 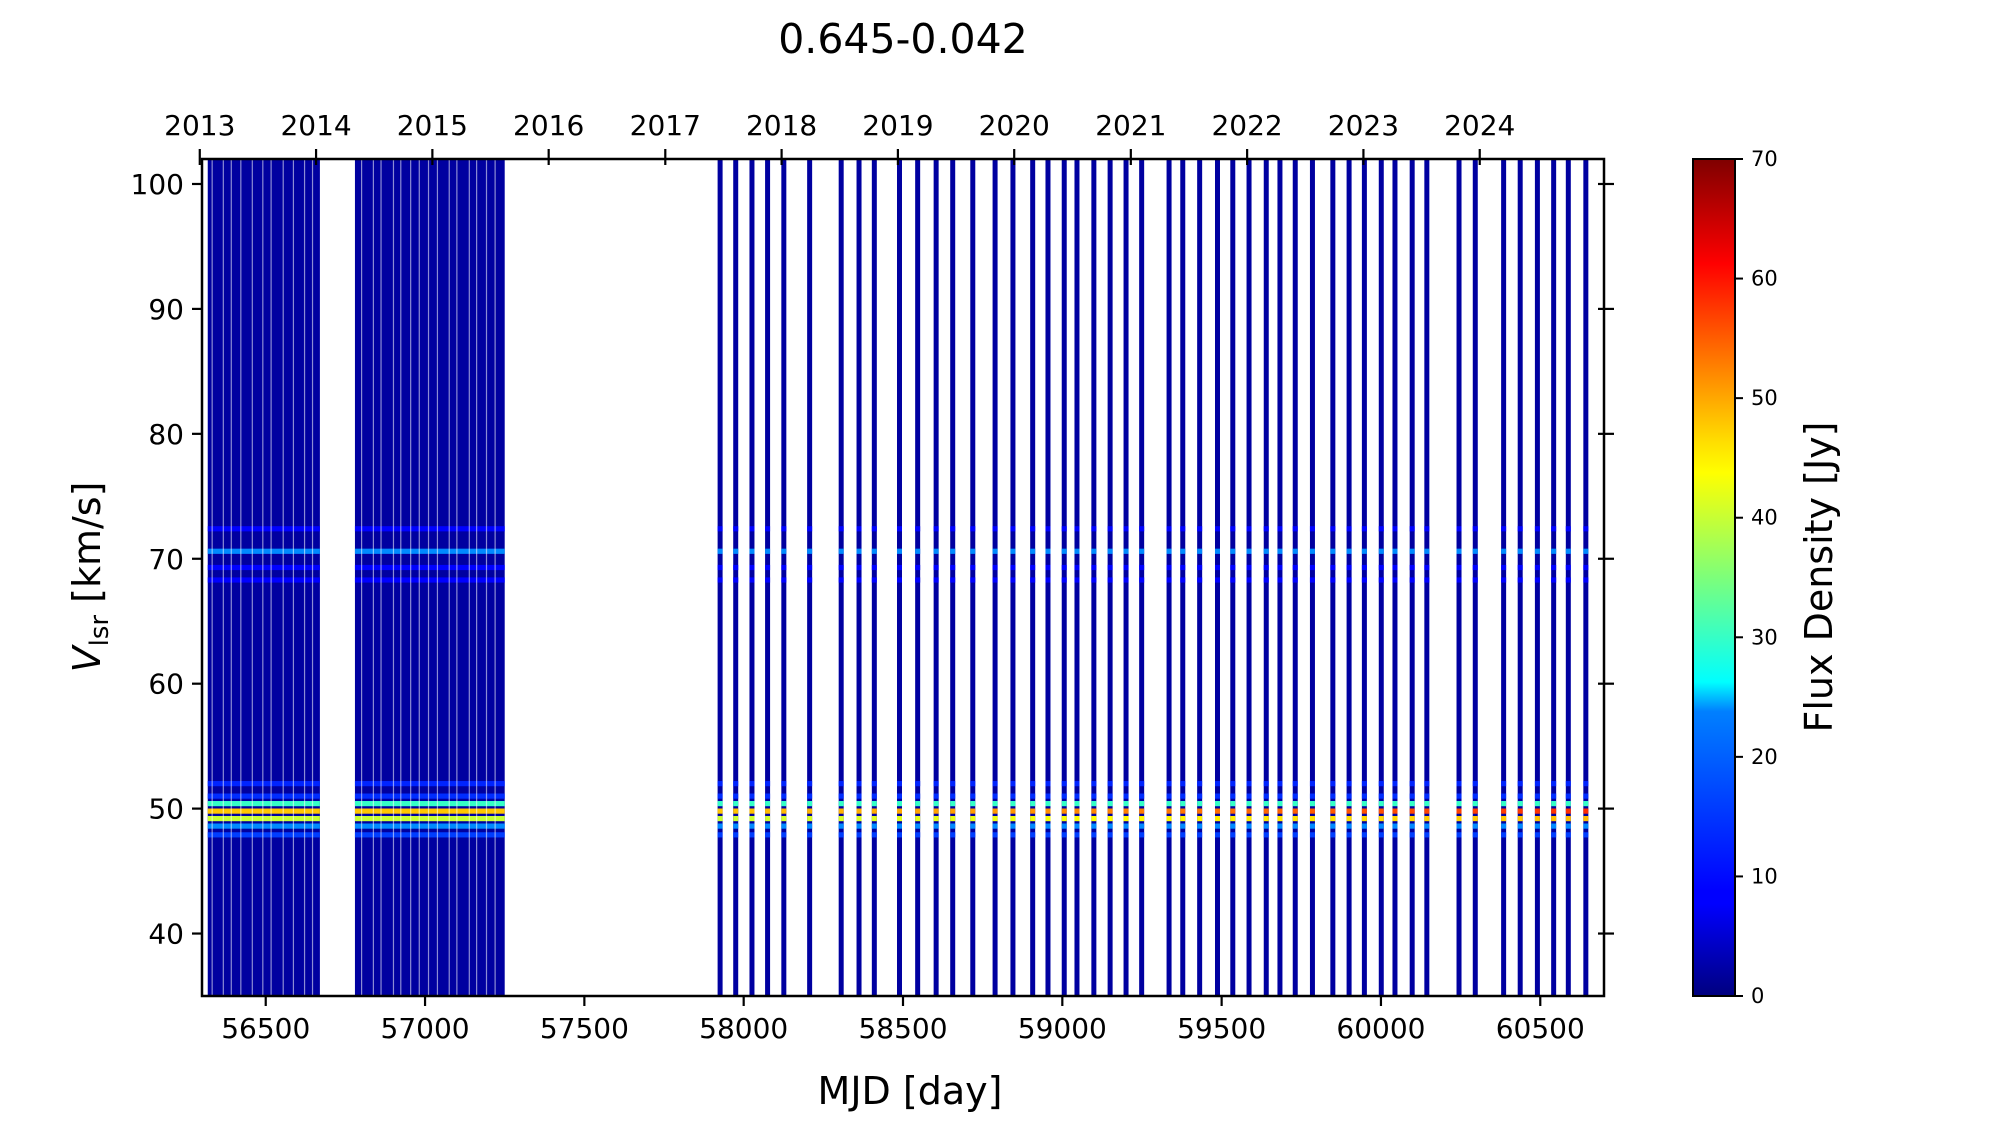 What do you see at coordinates (1130, 125) in the screenshot?
I see `year-tick-label: 2021` at bounding box center [1130, 125].